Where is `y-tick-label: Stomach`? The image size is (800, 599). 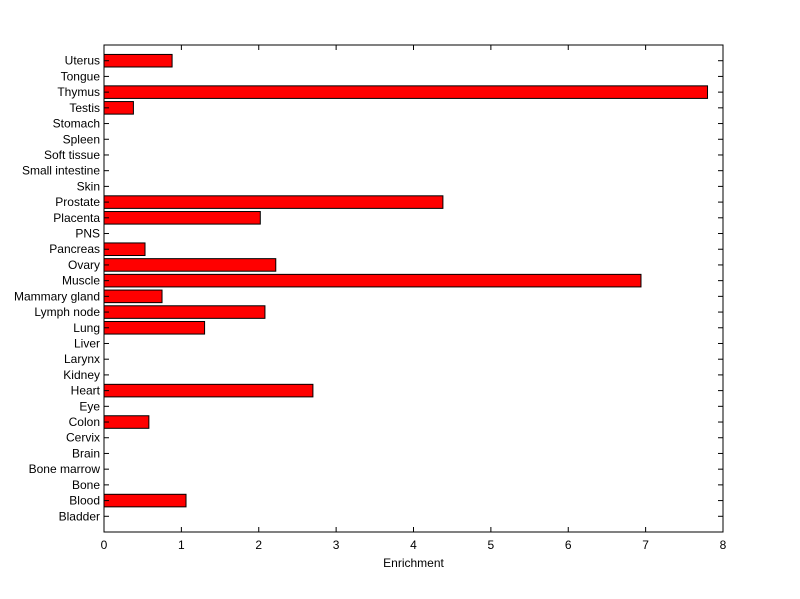 y-tick-label: Stomach is located at coordinates (76, 124).